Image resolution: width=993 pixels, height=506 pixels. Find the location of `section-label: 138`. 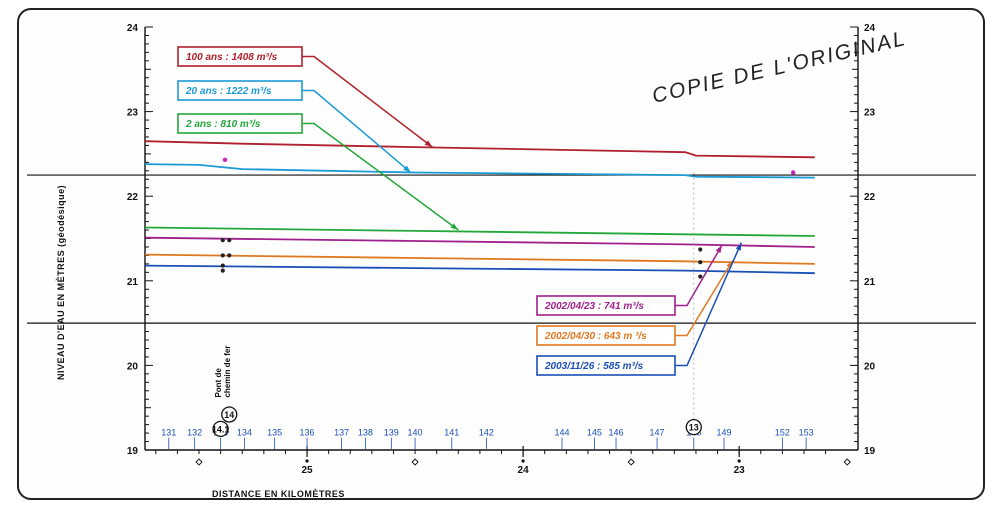

section-label: 138 is located at coordinates (365, 433).